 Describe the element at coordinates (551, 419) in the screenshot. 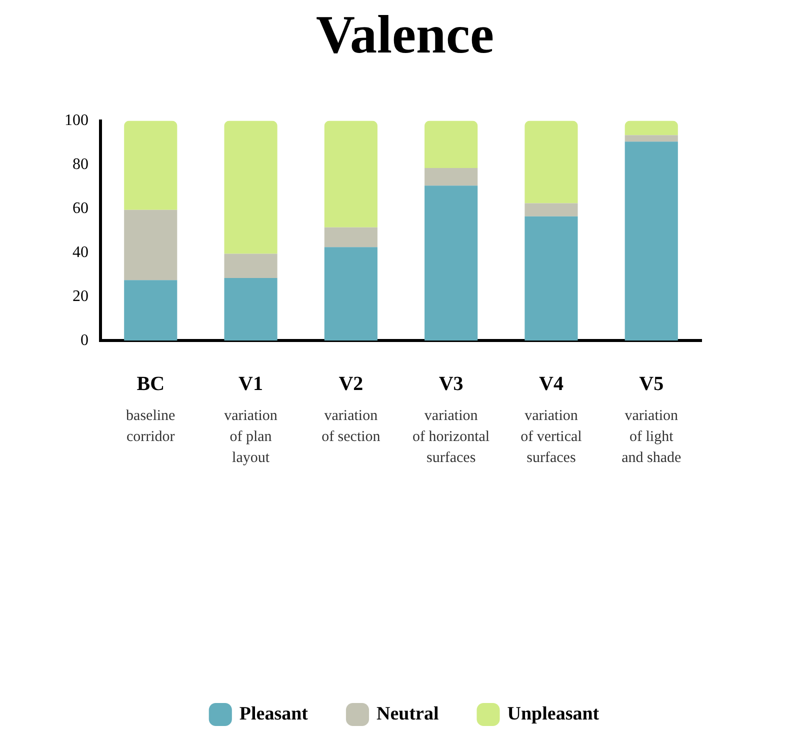

I see `x-tick-label: V4 variation of vertical surfaces` at that location.